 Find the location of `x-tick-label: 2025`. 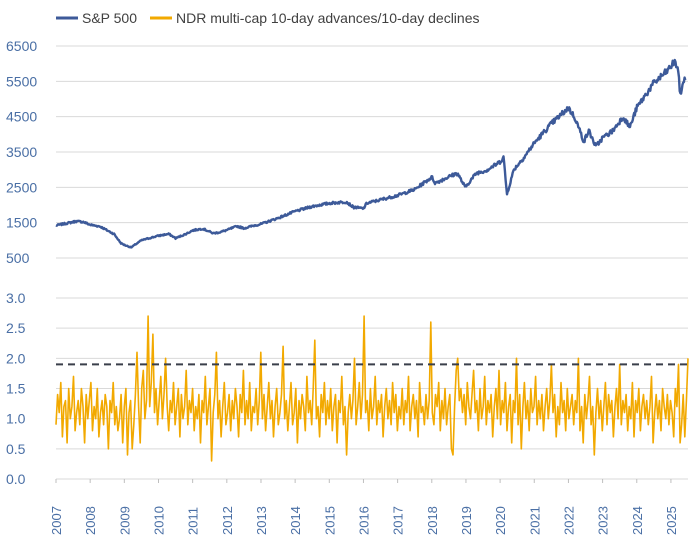

x-tick-label: 2025 is located at coordinates (671, 520).